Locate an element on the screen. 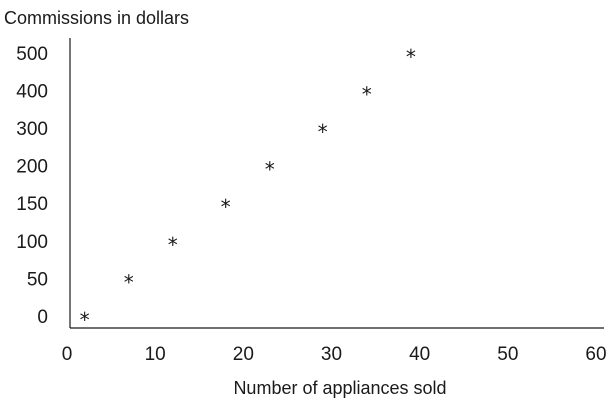 The image size is (611, 404). y-tick-labels: 0 50 100 150 200 300 400 500 is located at coordinates (32, 186).